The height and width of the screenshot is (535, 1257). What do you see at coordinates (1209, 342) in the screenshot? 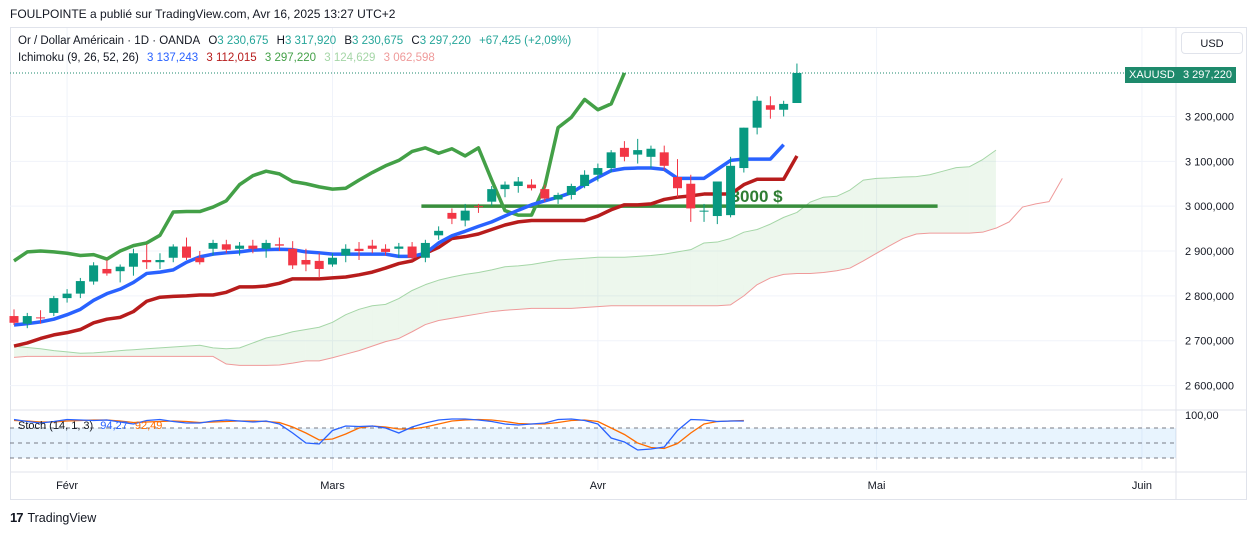
I see `y-tick-label: 2 700,000` at bounding box center [1209, 342].